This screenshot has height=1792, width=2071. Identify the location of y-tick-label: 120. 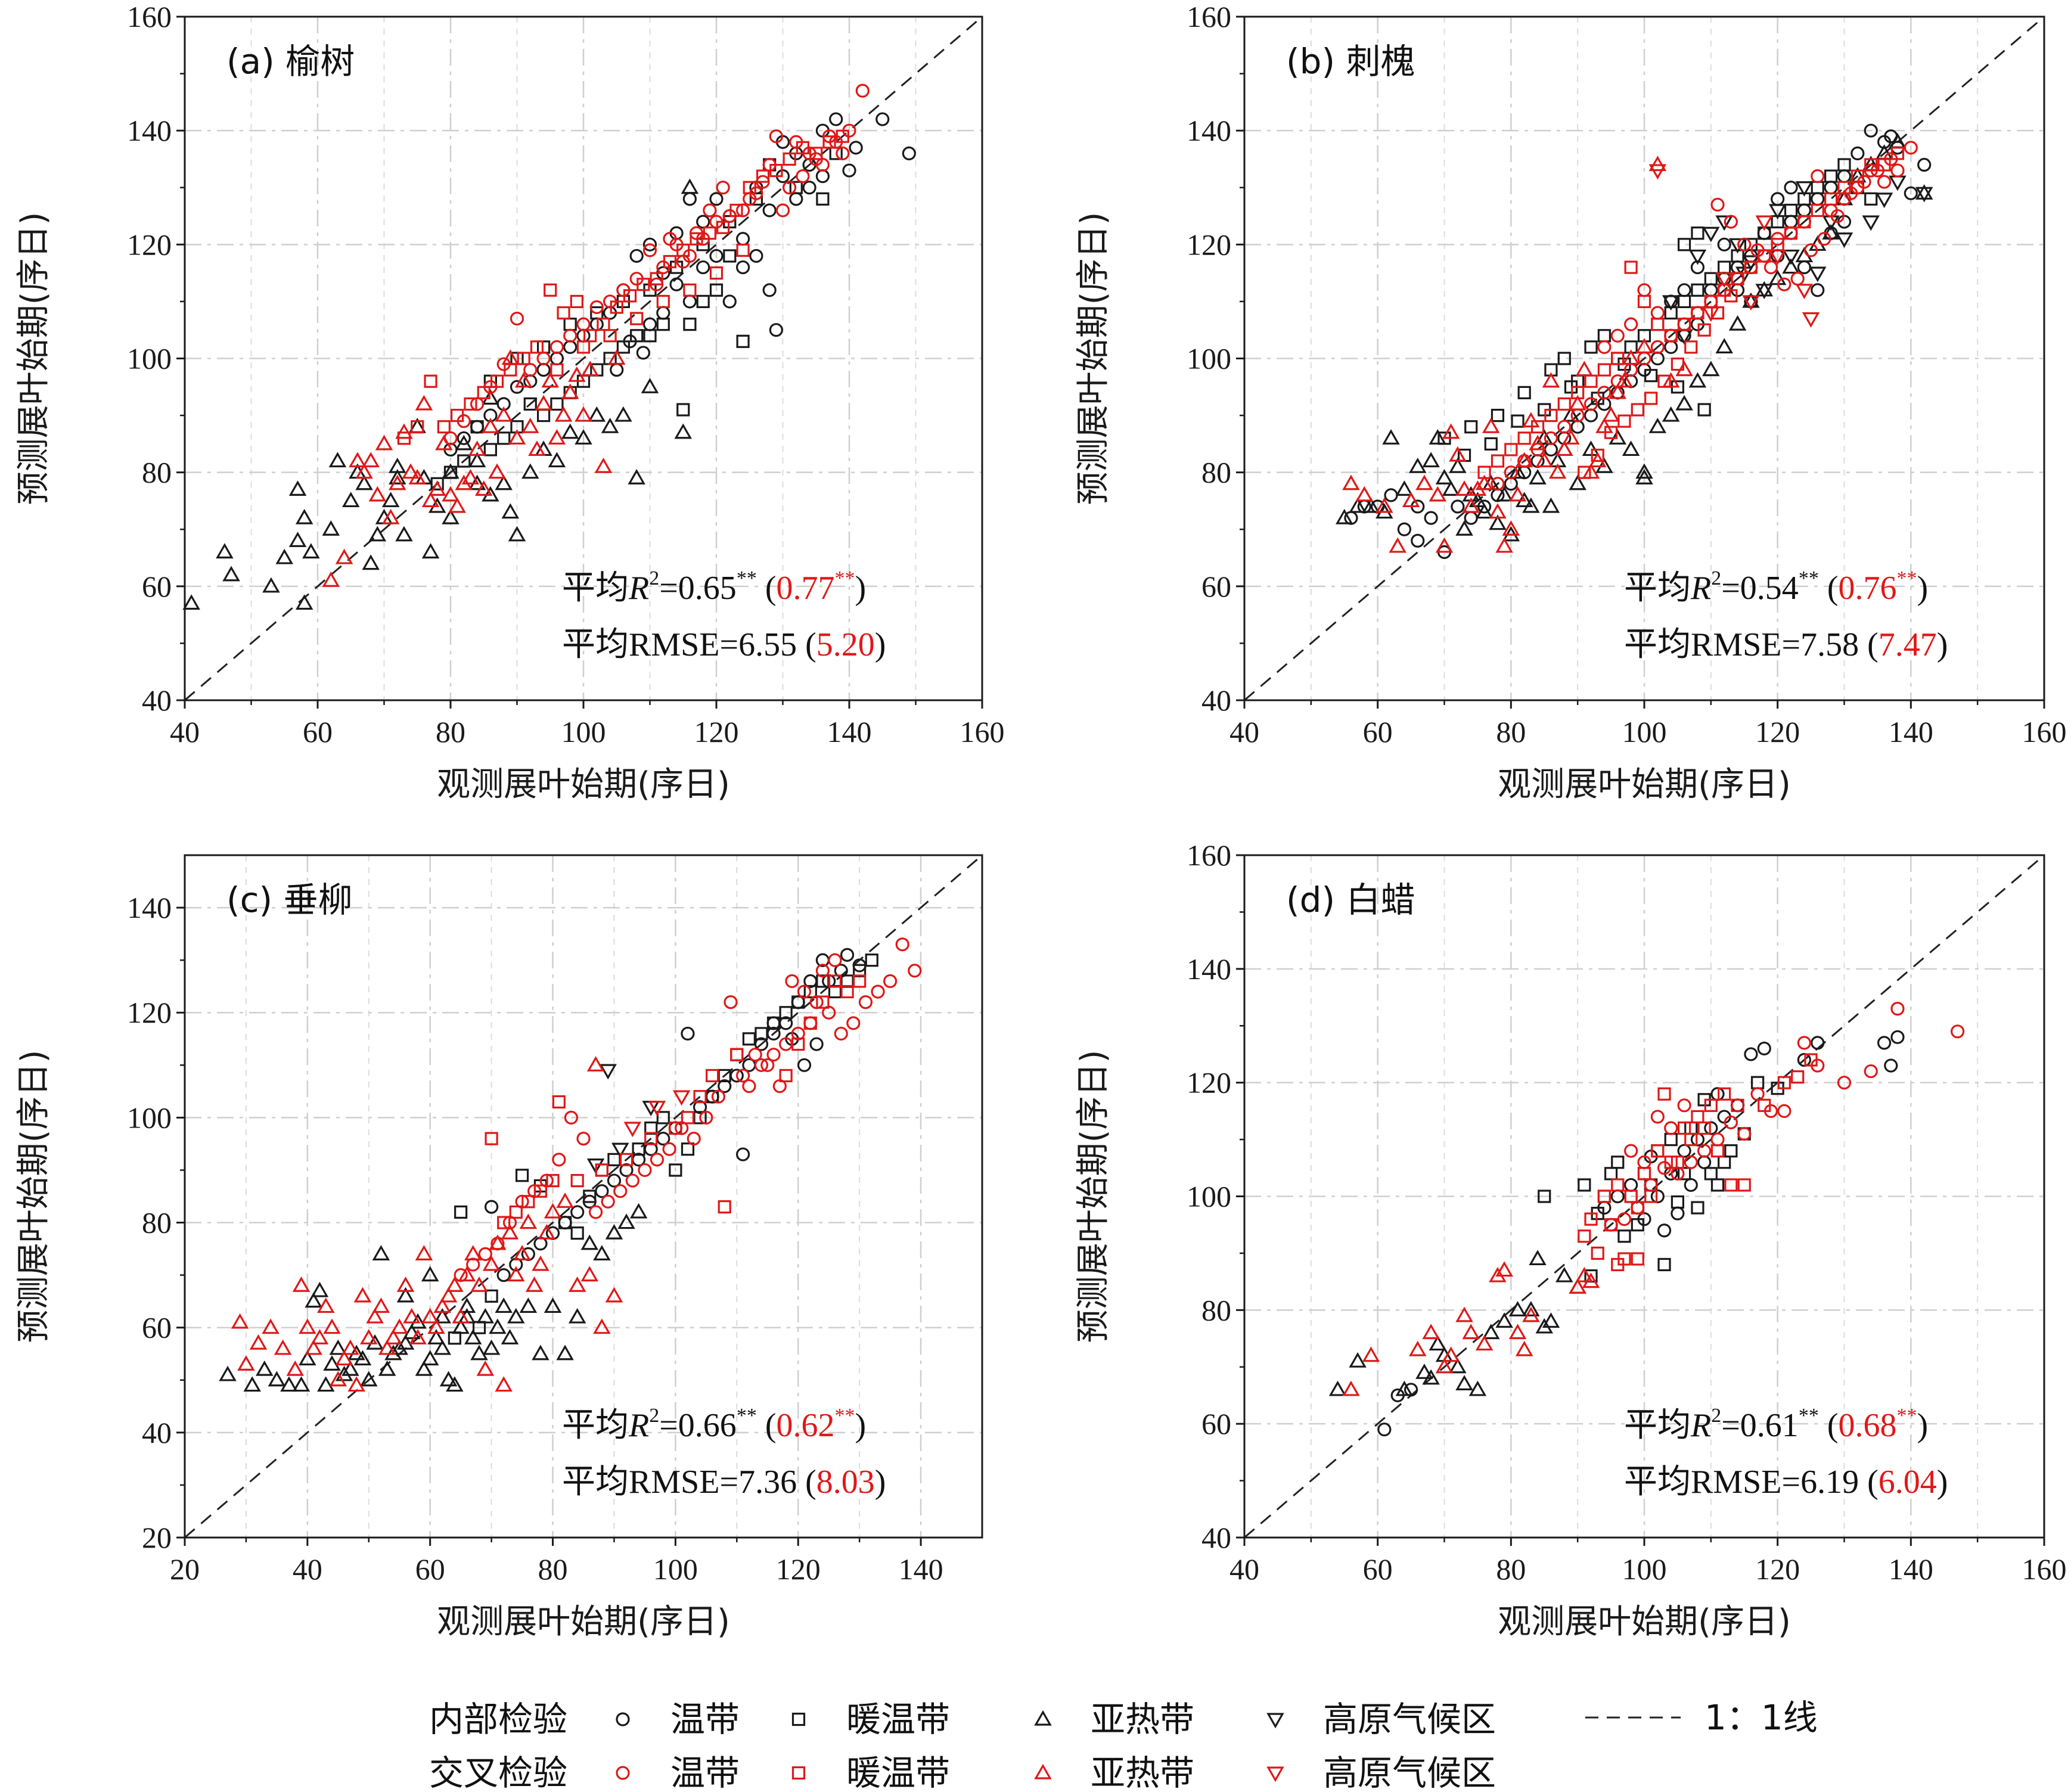
(1209, 244).